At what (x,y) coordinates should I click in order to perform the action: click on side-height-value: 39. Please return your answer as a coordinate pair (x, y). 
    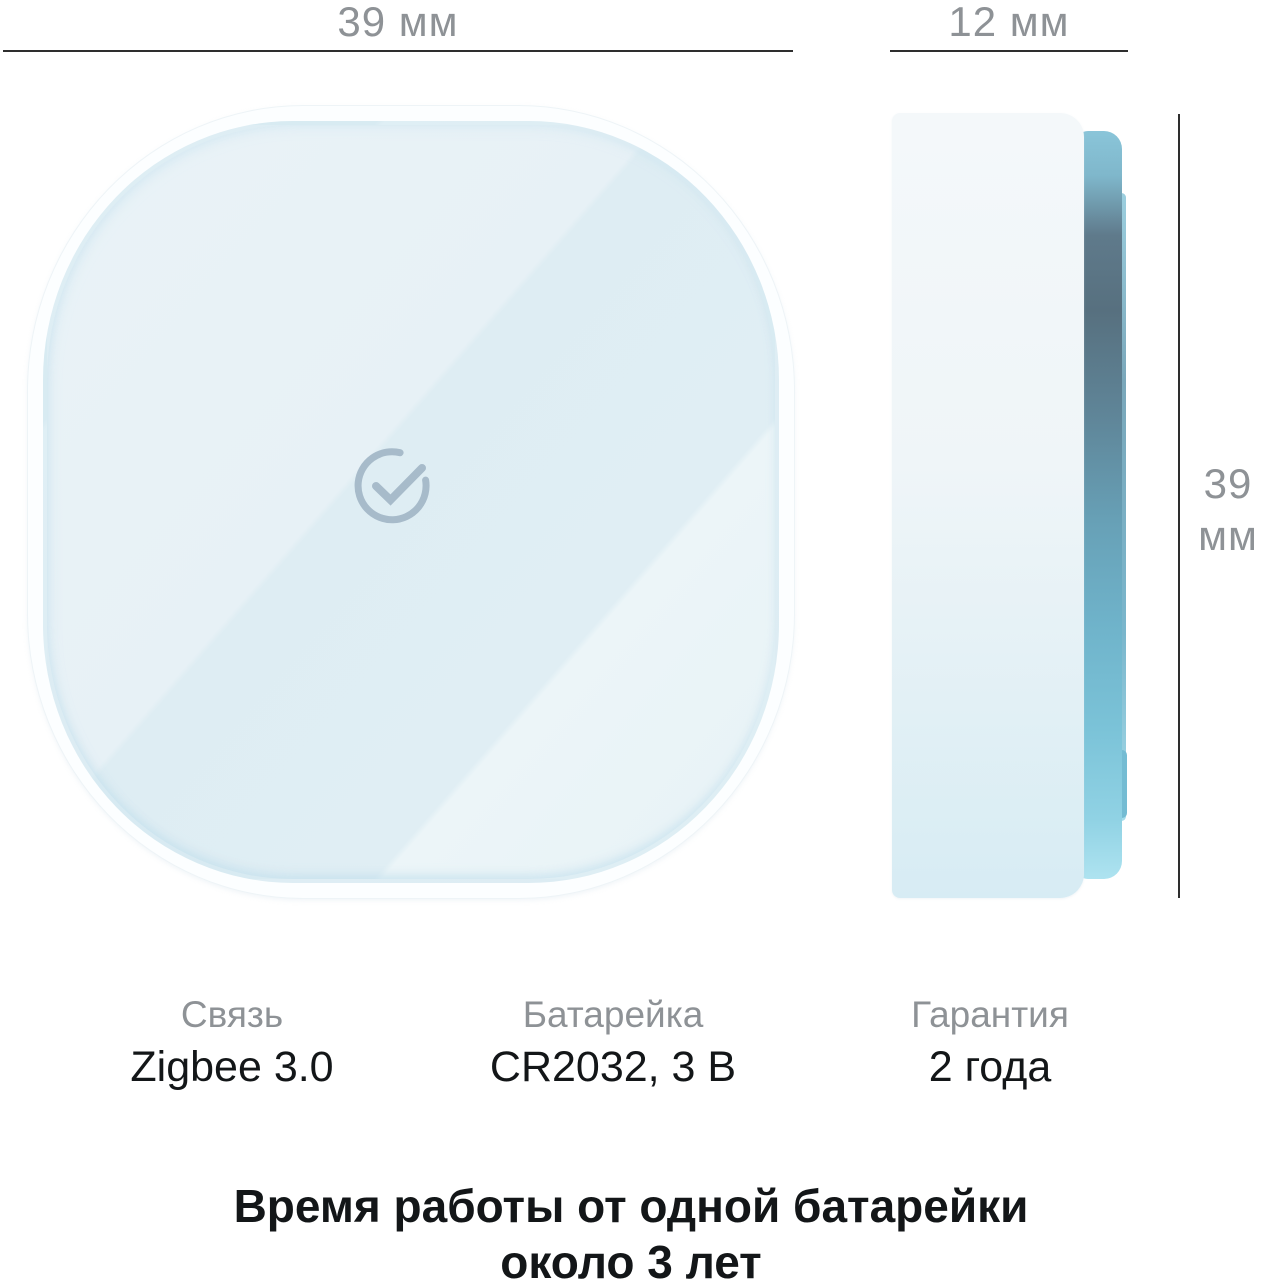
    Looking at the image, I should click on (1228, 483).